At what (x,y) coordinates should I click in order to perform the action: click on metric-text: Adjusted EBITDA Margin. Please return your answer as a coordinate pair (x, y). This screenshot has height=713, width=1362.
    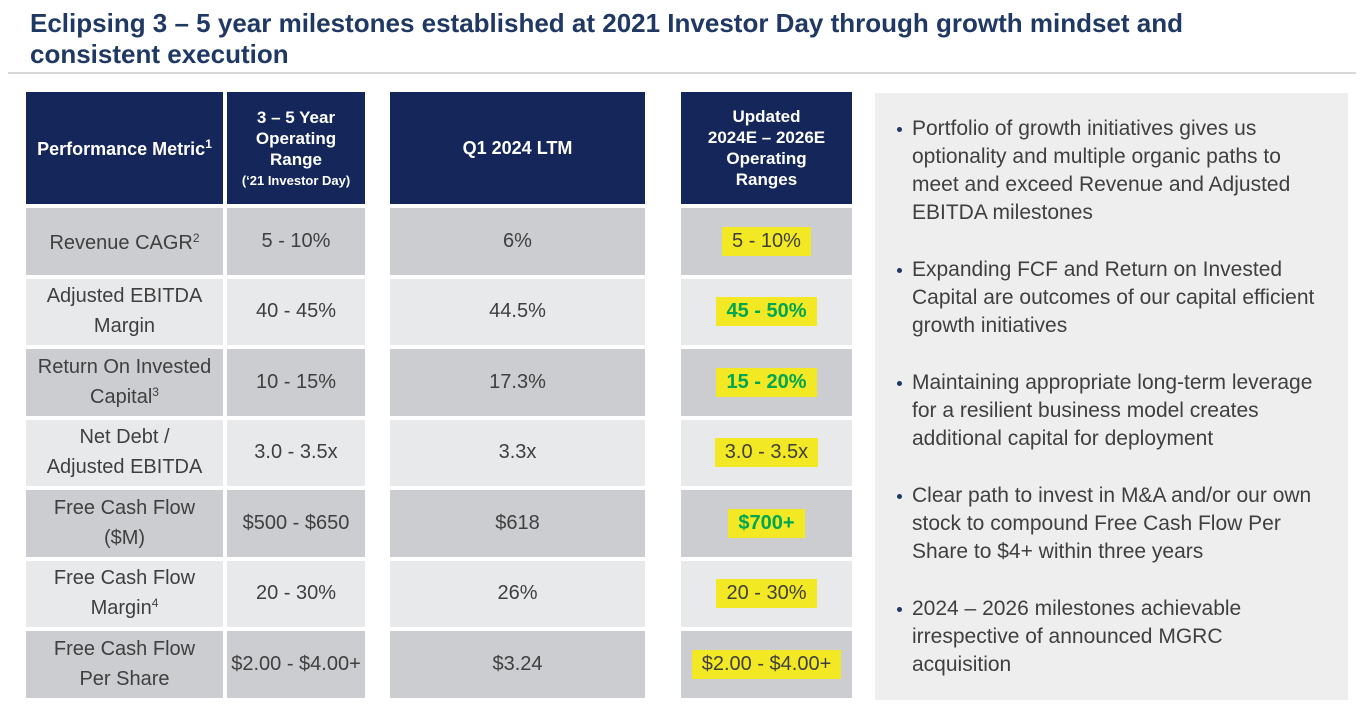
    Looking at the image, I should click on (124, 311).